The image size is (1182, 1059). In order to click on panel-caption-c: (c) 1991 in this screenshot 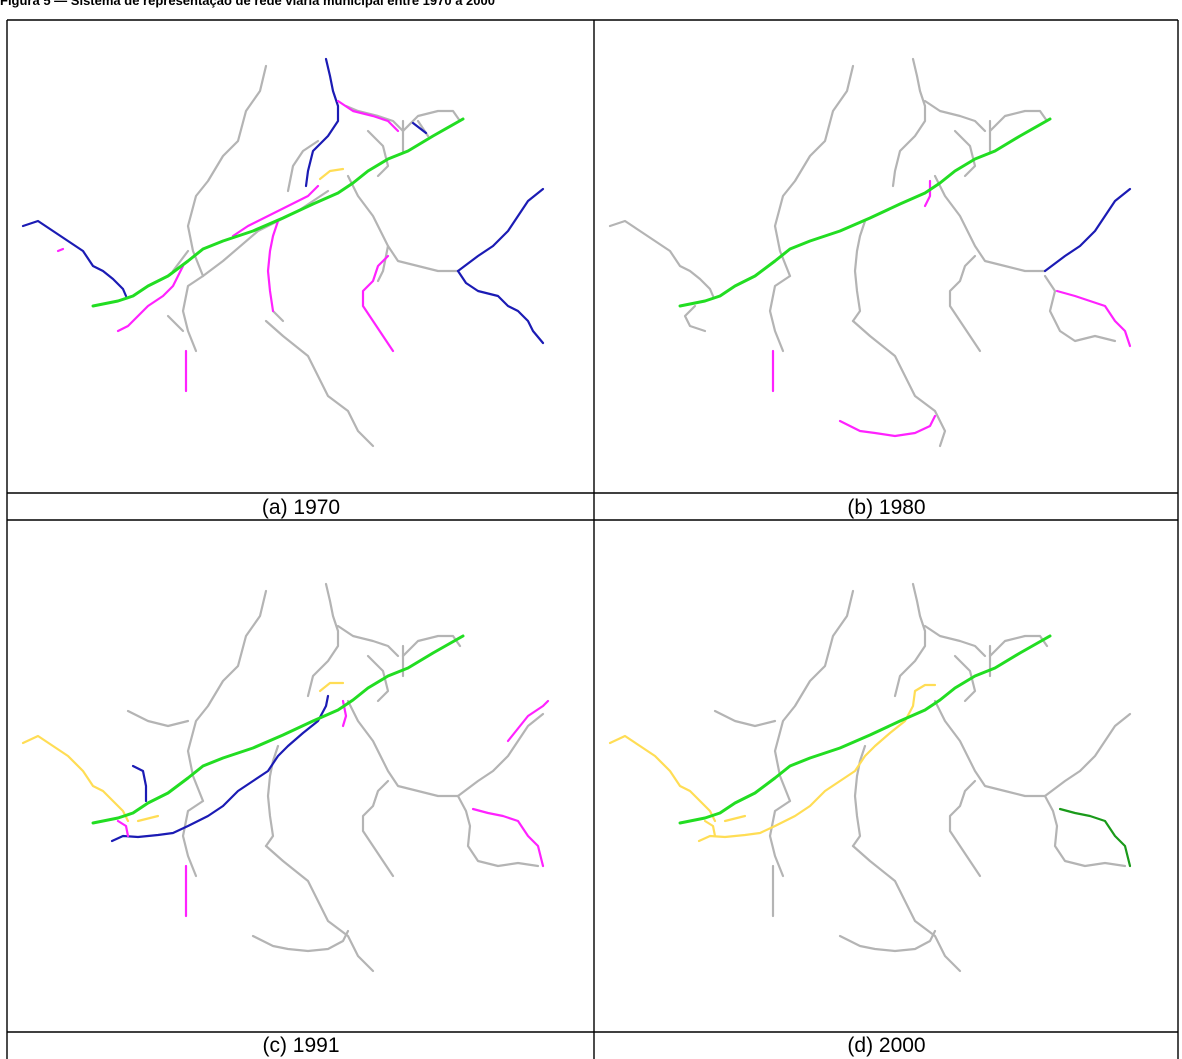, I will do `click(301, 1045)`.